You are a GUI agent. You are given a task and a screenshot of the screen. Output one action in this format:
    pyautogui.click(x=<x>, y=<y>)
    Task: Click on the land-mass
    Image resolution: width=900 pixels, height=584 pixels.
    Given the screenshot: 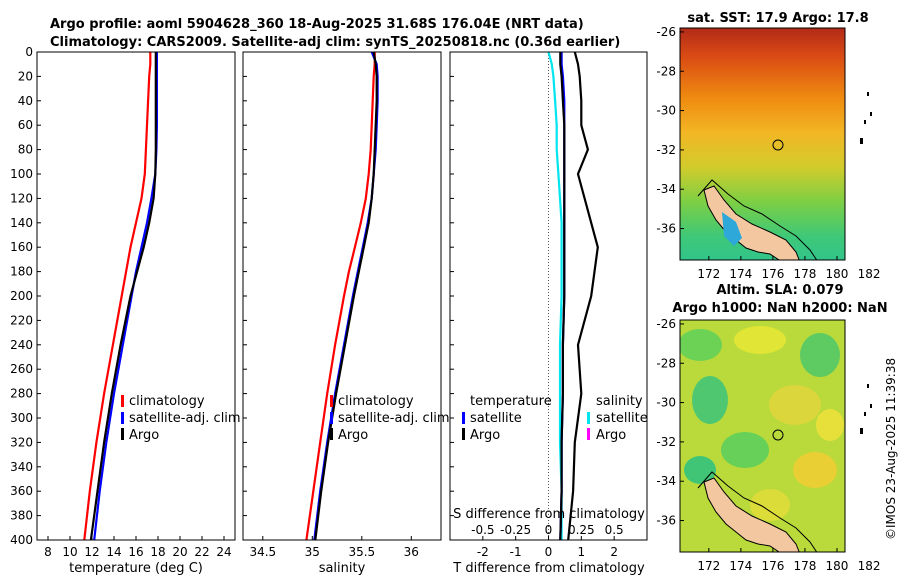 What is the action you would take?
    pyautogui.click(x=751, y=514)
    